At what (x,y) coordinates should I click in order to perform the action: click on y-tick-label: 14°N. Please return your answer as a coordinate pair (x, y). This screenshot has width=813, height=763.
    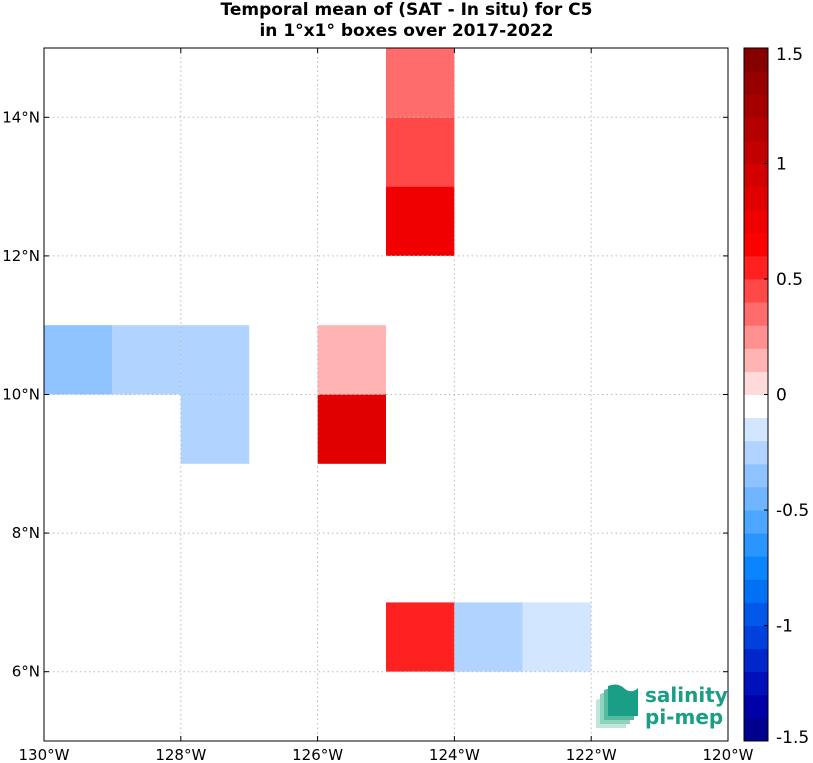
    Looking at the image, I should click on (21, 117).